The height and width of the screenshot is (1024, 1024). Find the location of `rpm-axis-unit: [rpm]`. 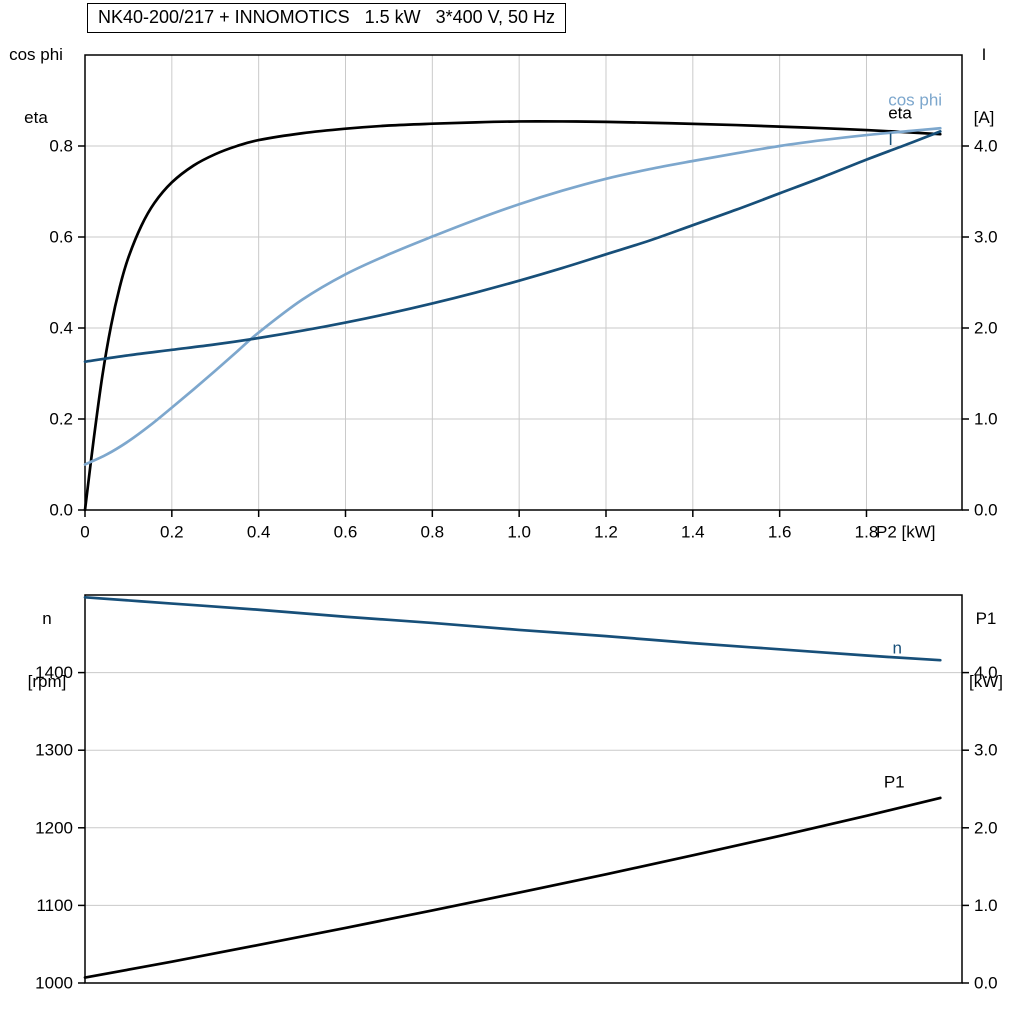

rpm-axis-unit: [rpm] is located at coordinates (47, 681).